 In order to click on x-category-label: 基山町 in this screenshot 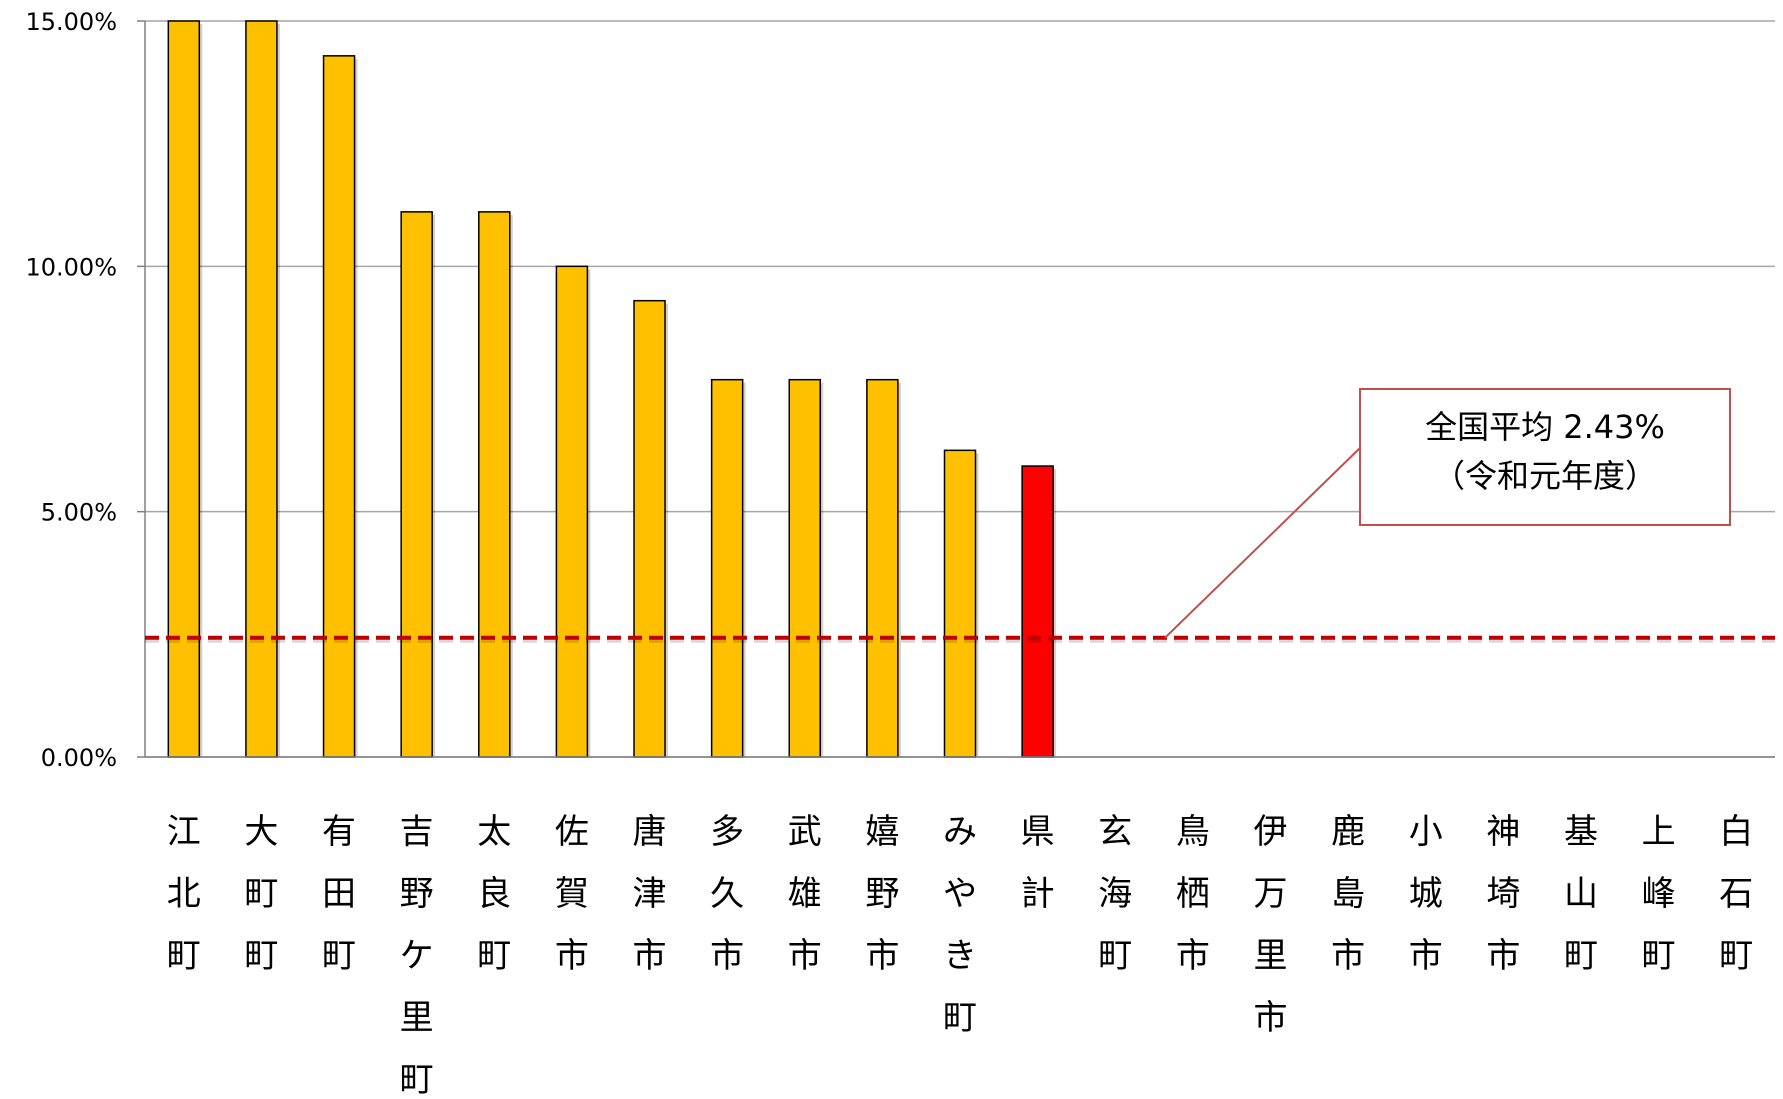, I will do `click(1581, 894)`.